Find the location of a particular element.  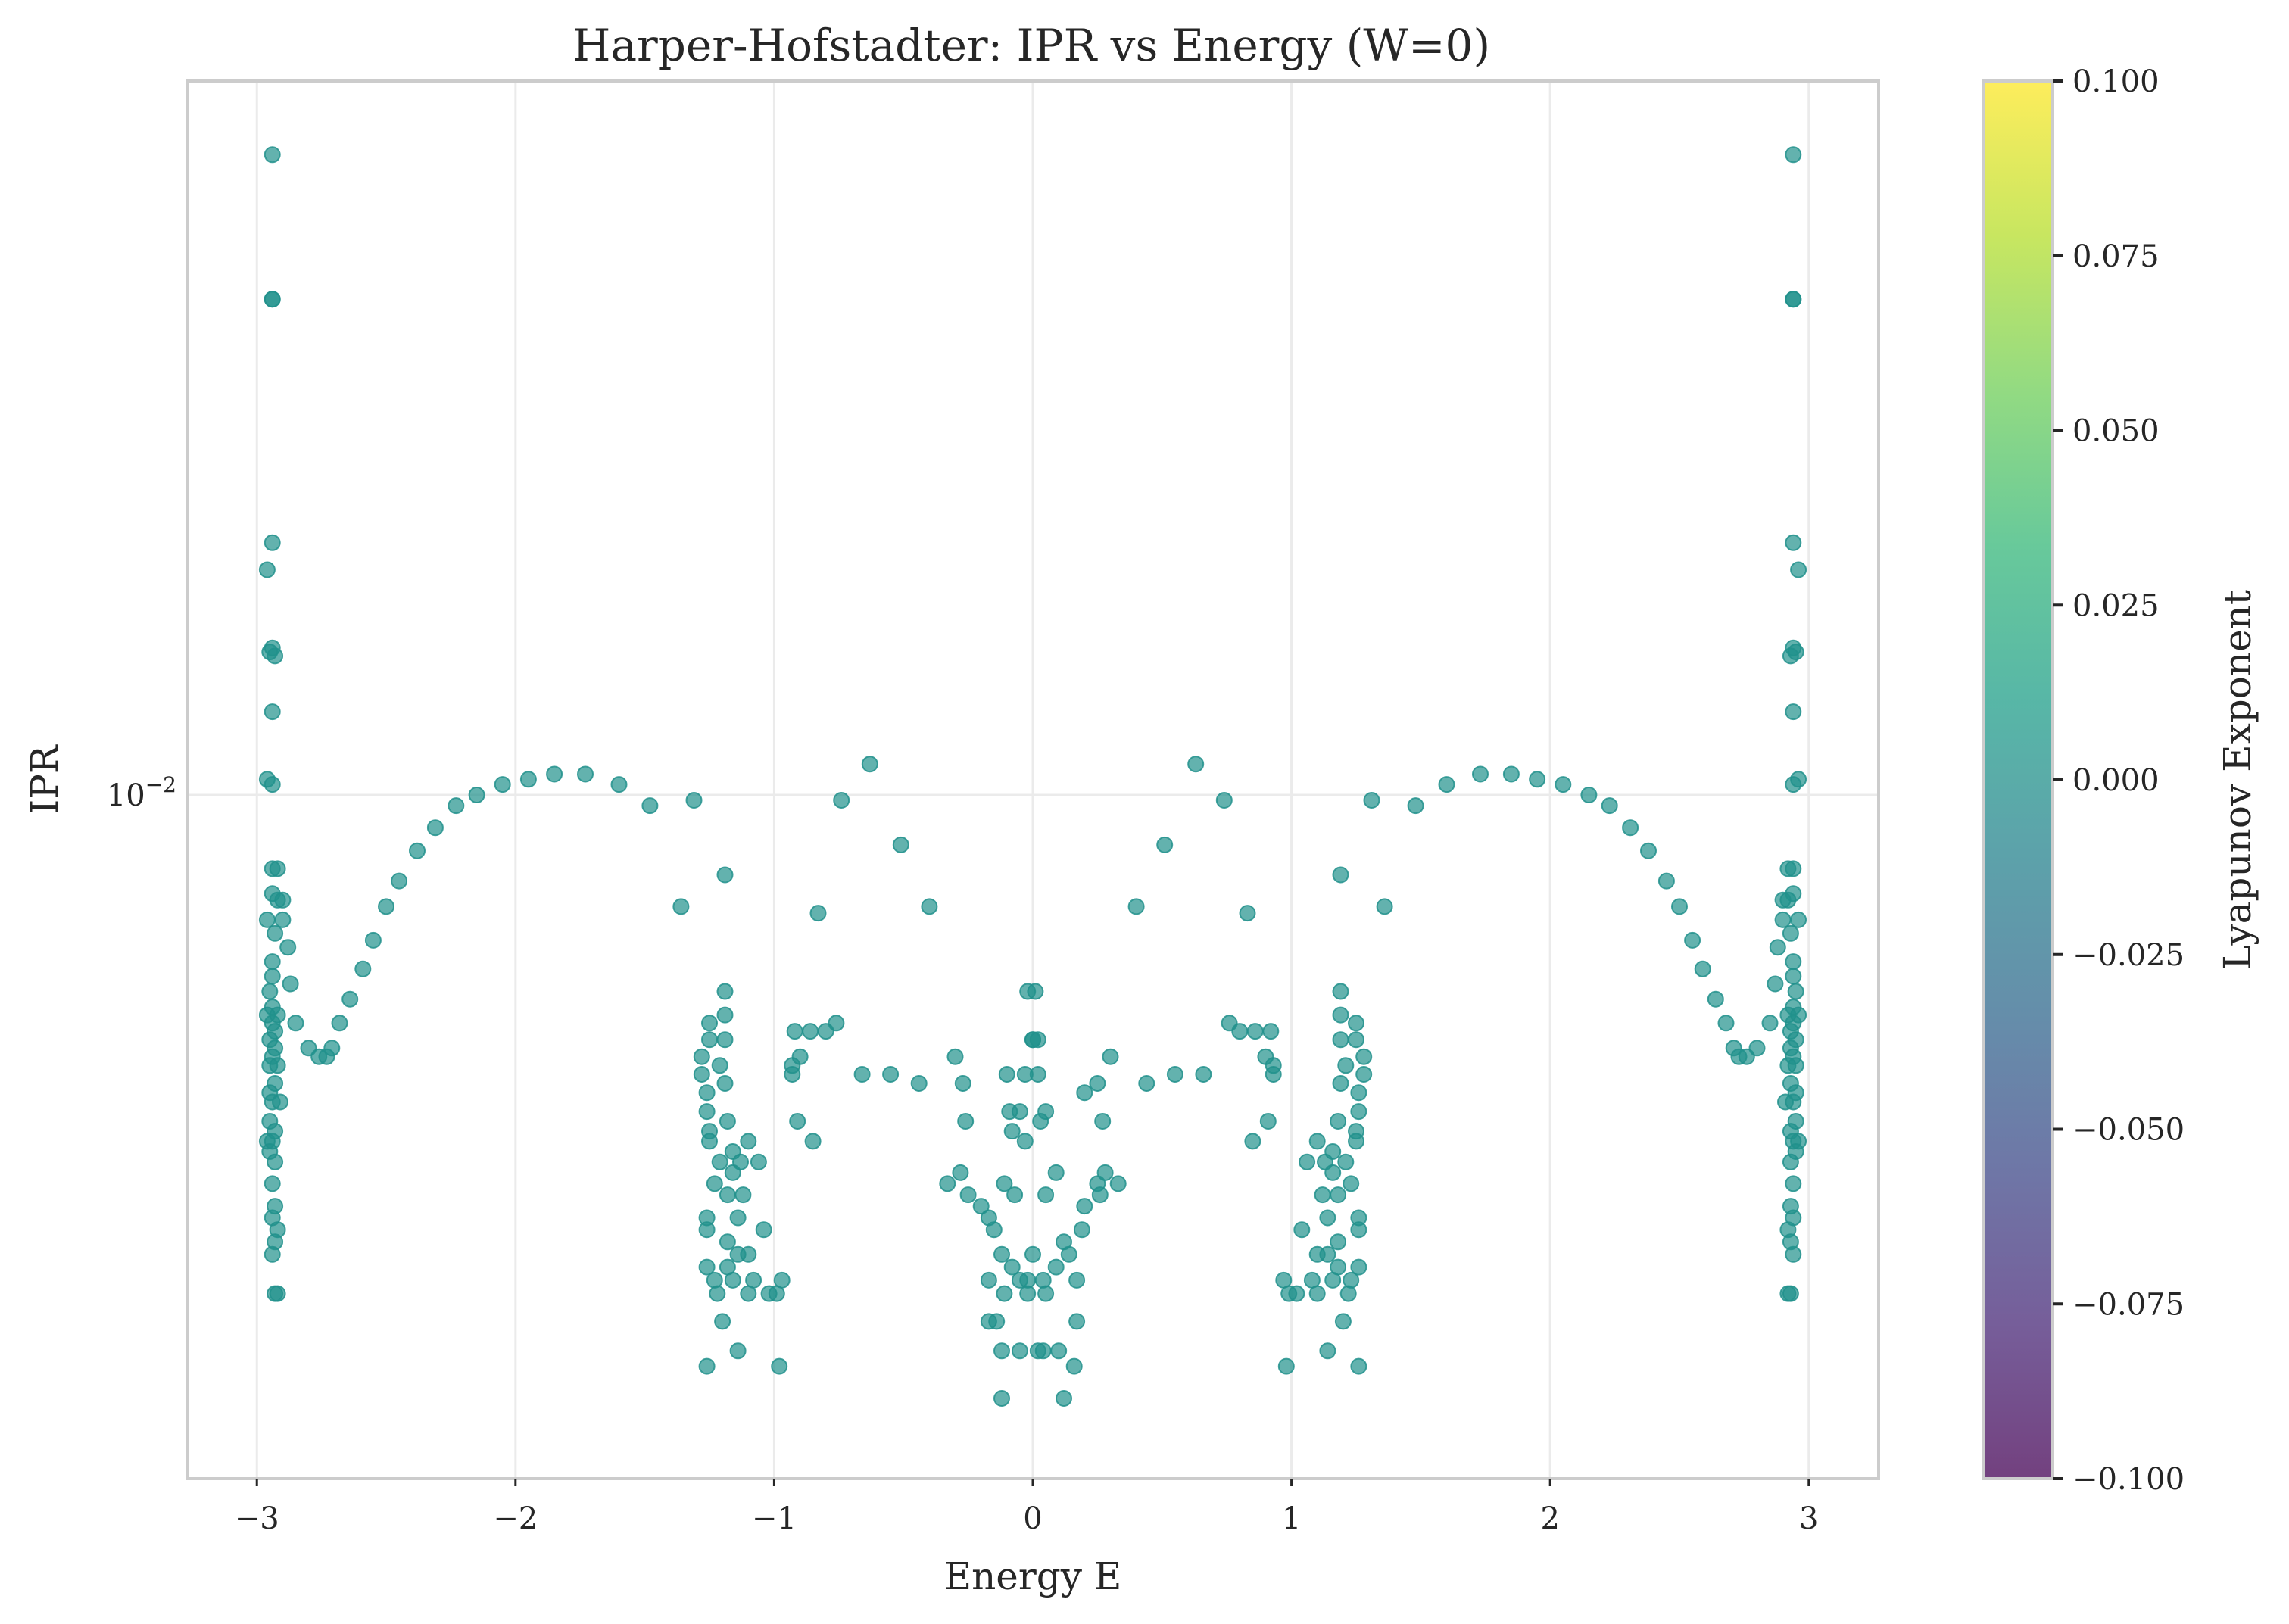

x-tick-label: 3 is located at coordinates (1808, 1518).